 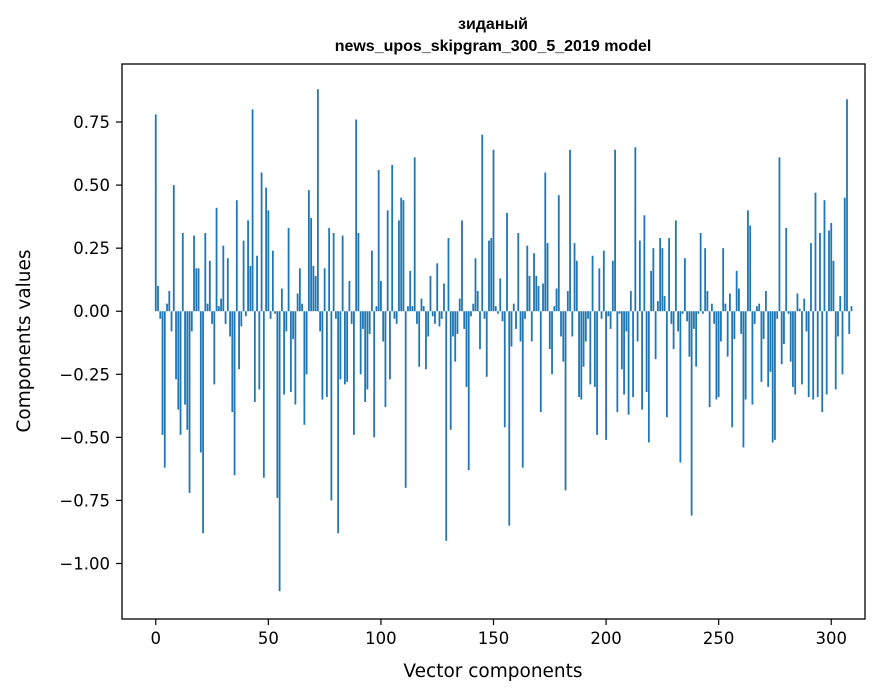 What do you see at coordinates (24, 340) in the screenshot?
I see `y-axis-label: Components values` at bounding box center [24, 340].